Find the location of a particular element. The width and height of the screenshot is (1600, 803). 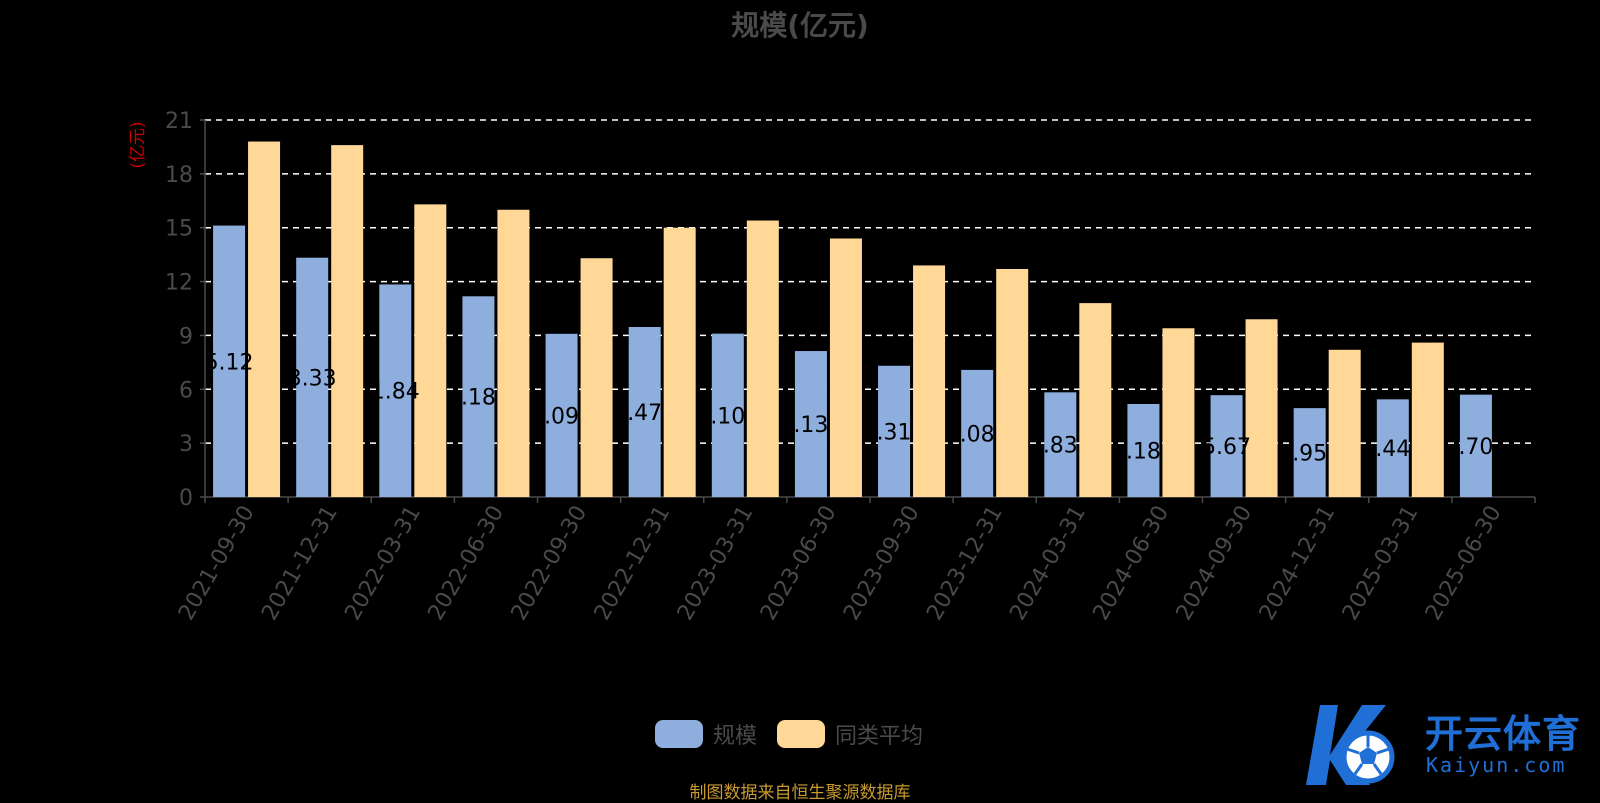

x-tick-label: 2023-12-31 is located at coordinates (965, 563).